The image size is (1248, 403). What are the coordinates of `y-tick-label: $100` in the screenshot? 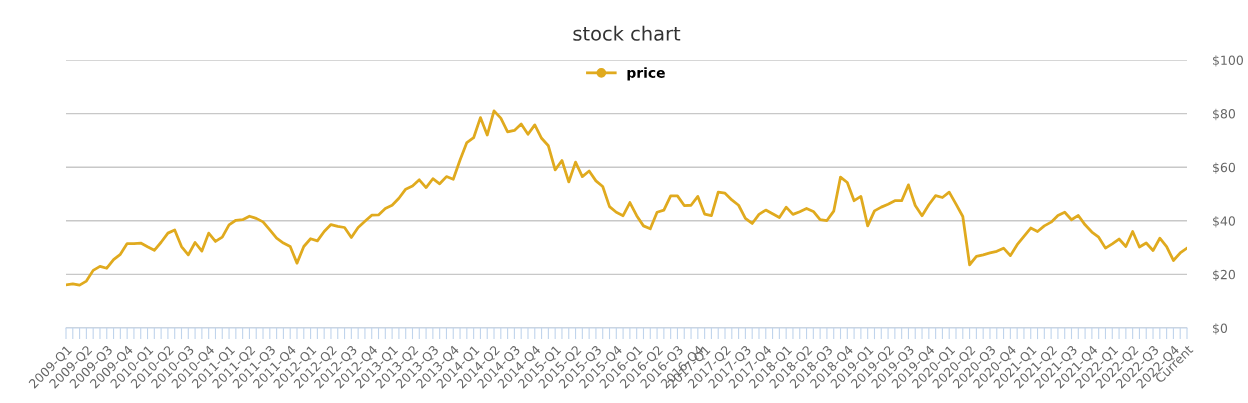 It's located at (1228, 61).